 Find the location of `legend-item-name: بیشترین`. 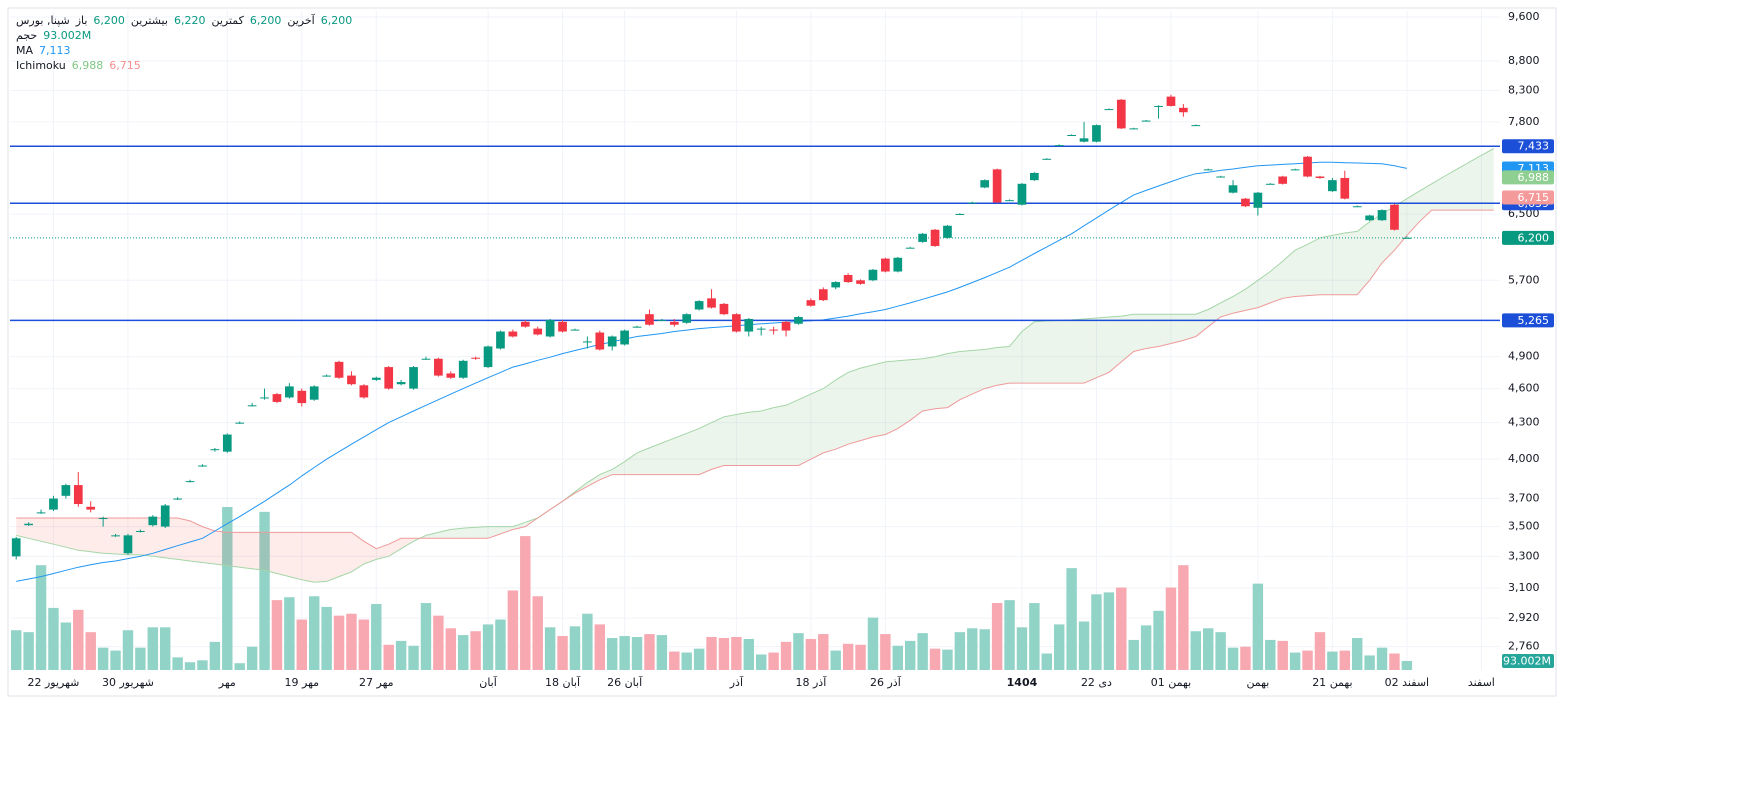

legend-item-name: بیشترین is located at coordinates (149, 20).